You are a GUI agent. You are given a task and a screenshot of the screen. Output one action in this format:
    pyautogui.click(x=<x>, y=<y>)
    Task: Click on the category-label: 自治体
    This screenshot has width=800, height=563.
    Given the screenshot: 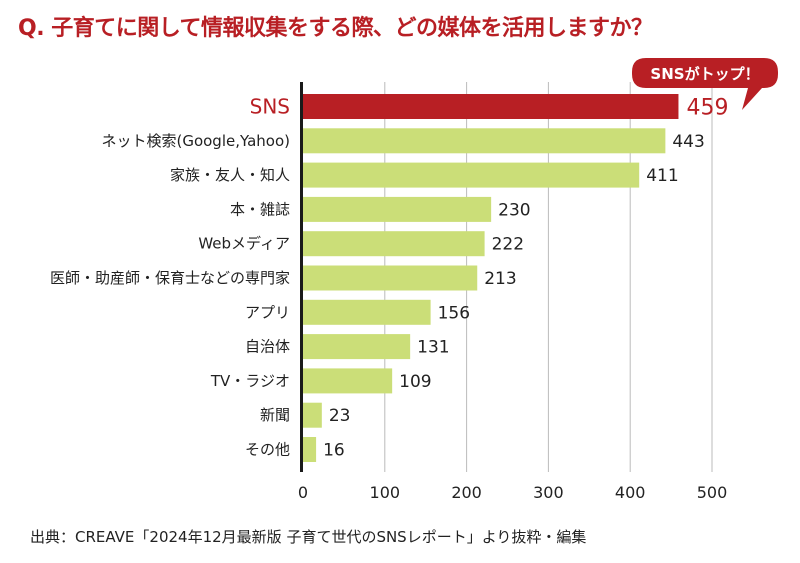 What is the action you would take?
    pyautogui.click(x=267, y=347)
    